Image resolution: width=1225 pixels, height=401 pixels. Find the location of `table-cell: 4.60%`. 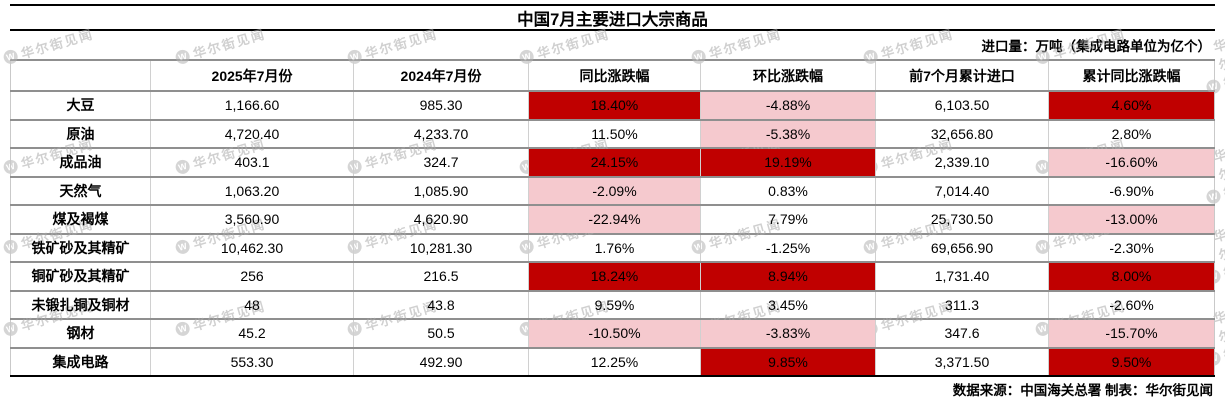

table-cell: 4.60% is located at coordinates (1131, 105).